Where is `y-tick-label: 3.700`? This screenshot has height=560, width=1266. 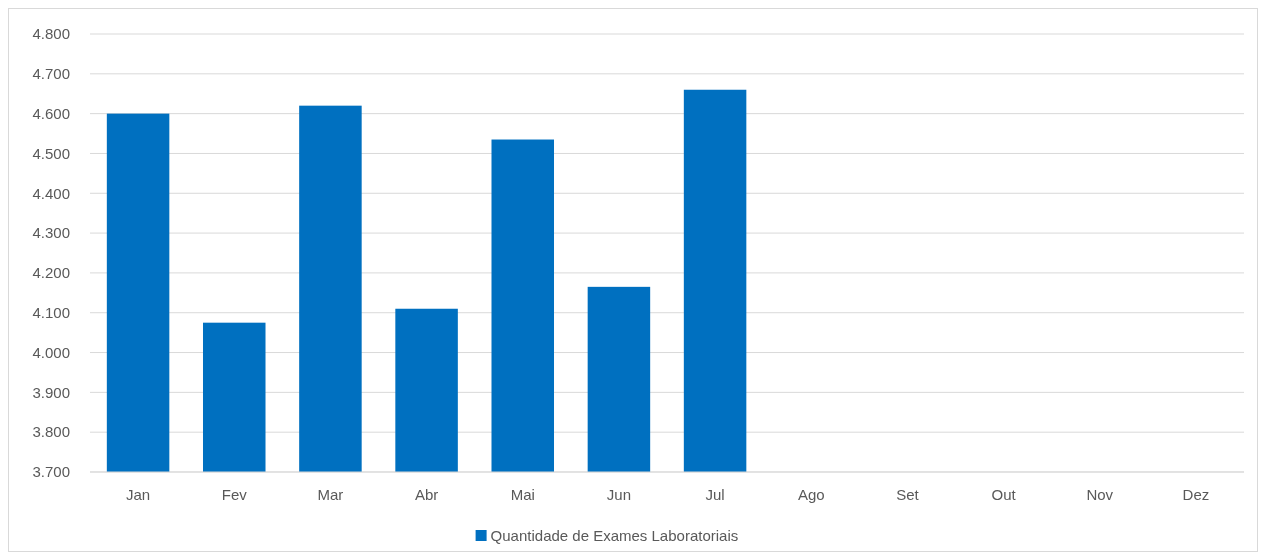
y-tick-label: 3.700 is located at coordinates (51, 472).